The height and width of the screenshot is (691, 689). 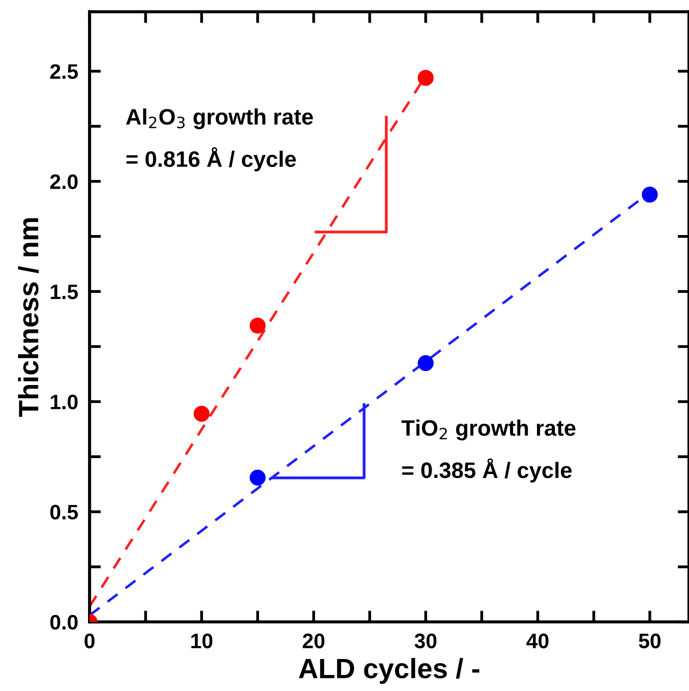 I want to click on annotation: TiO$_{2}$ growth rate = 0.385 Å / cycle, so click(x=489, y=451).